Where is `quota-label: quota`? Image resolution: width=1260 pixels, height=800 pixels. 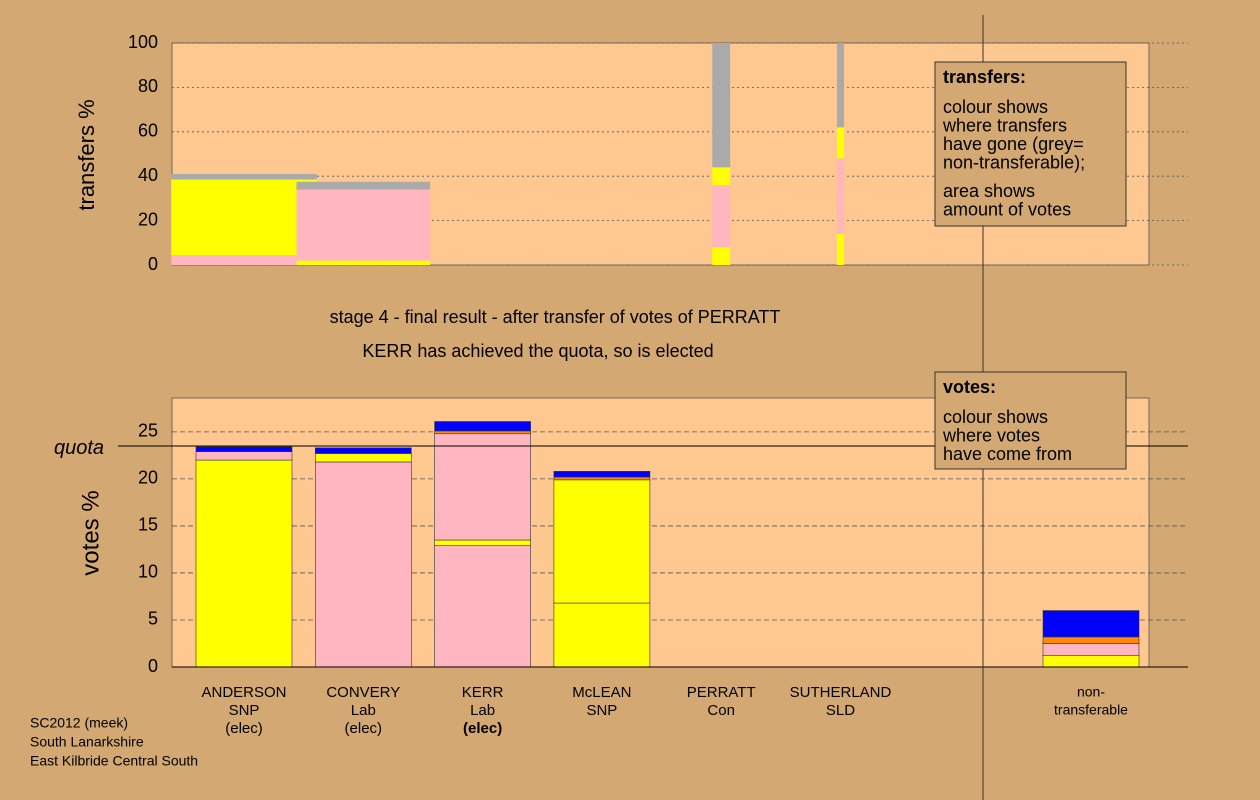 quota-label: quota is located at coordinates (79, 448).